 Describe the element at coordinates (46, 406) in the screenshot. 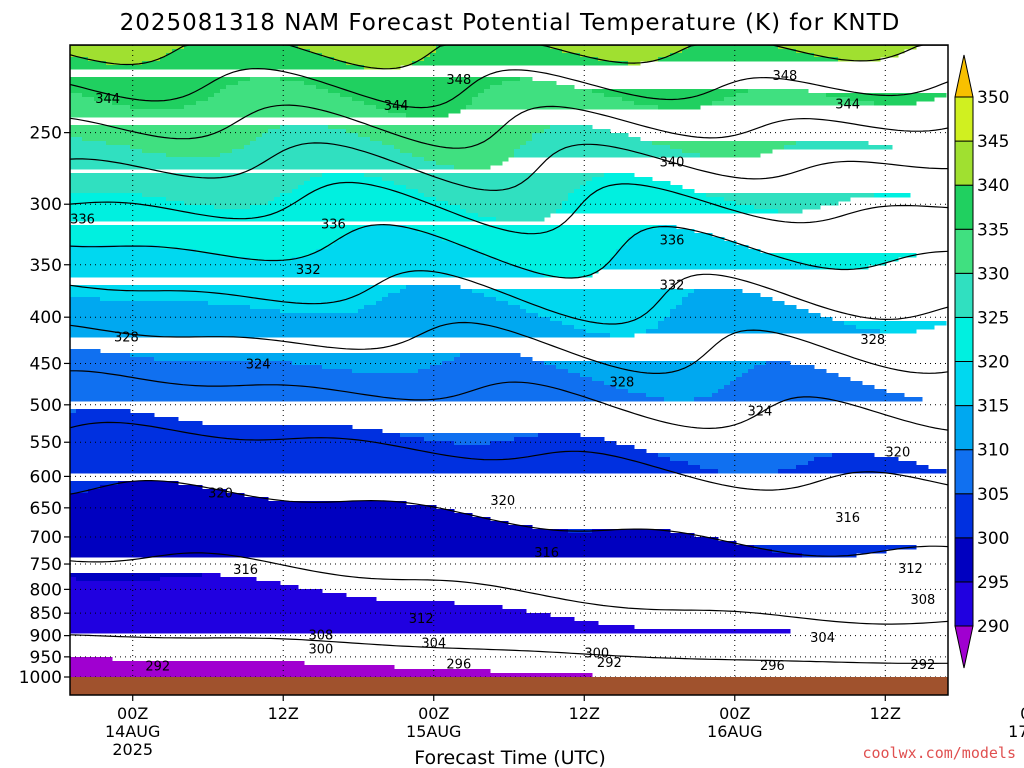

I see `y-tick-label: 500` at that location.